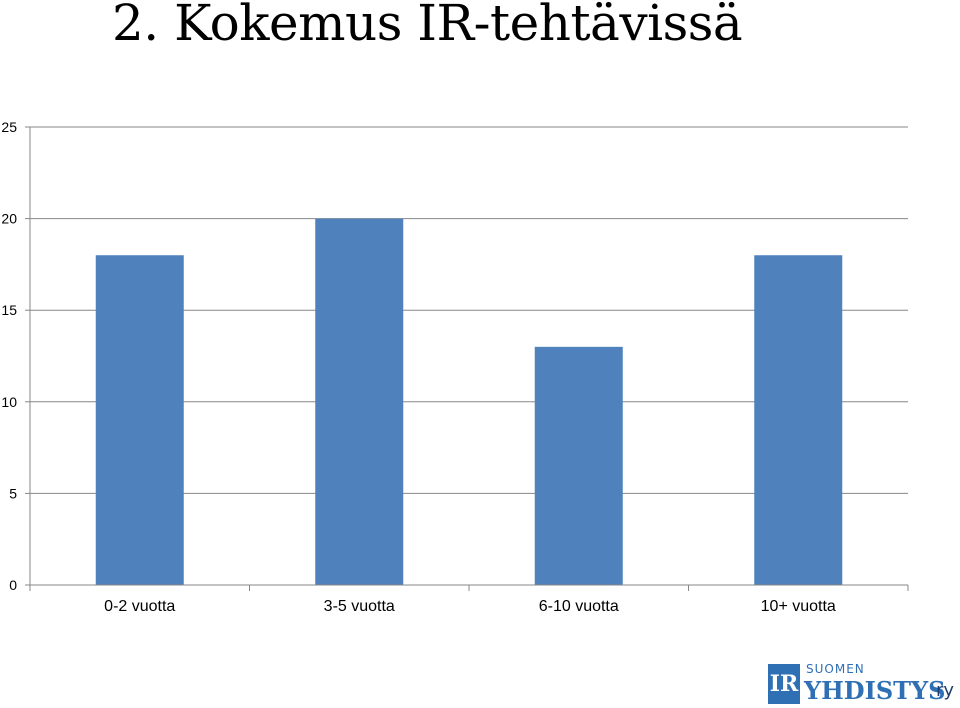 Image resolution: width=960 pixels, height=708 pixels. I want to click on y-tick-label-0: 0, so click(13, 585).